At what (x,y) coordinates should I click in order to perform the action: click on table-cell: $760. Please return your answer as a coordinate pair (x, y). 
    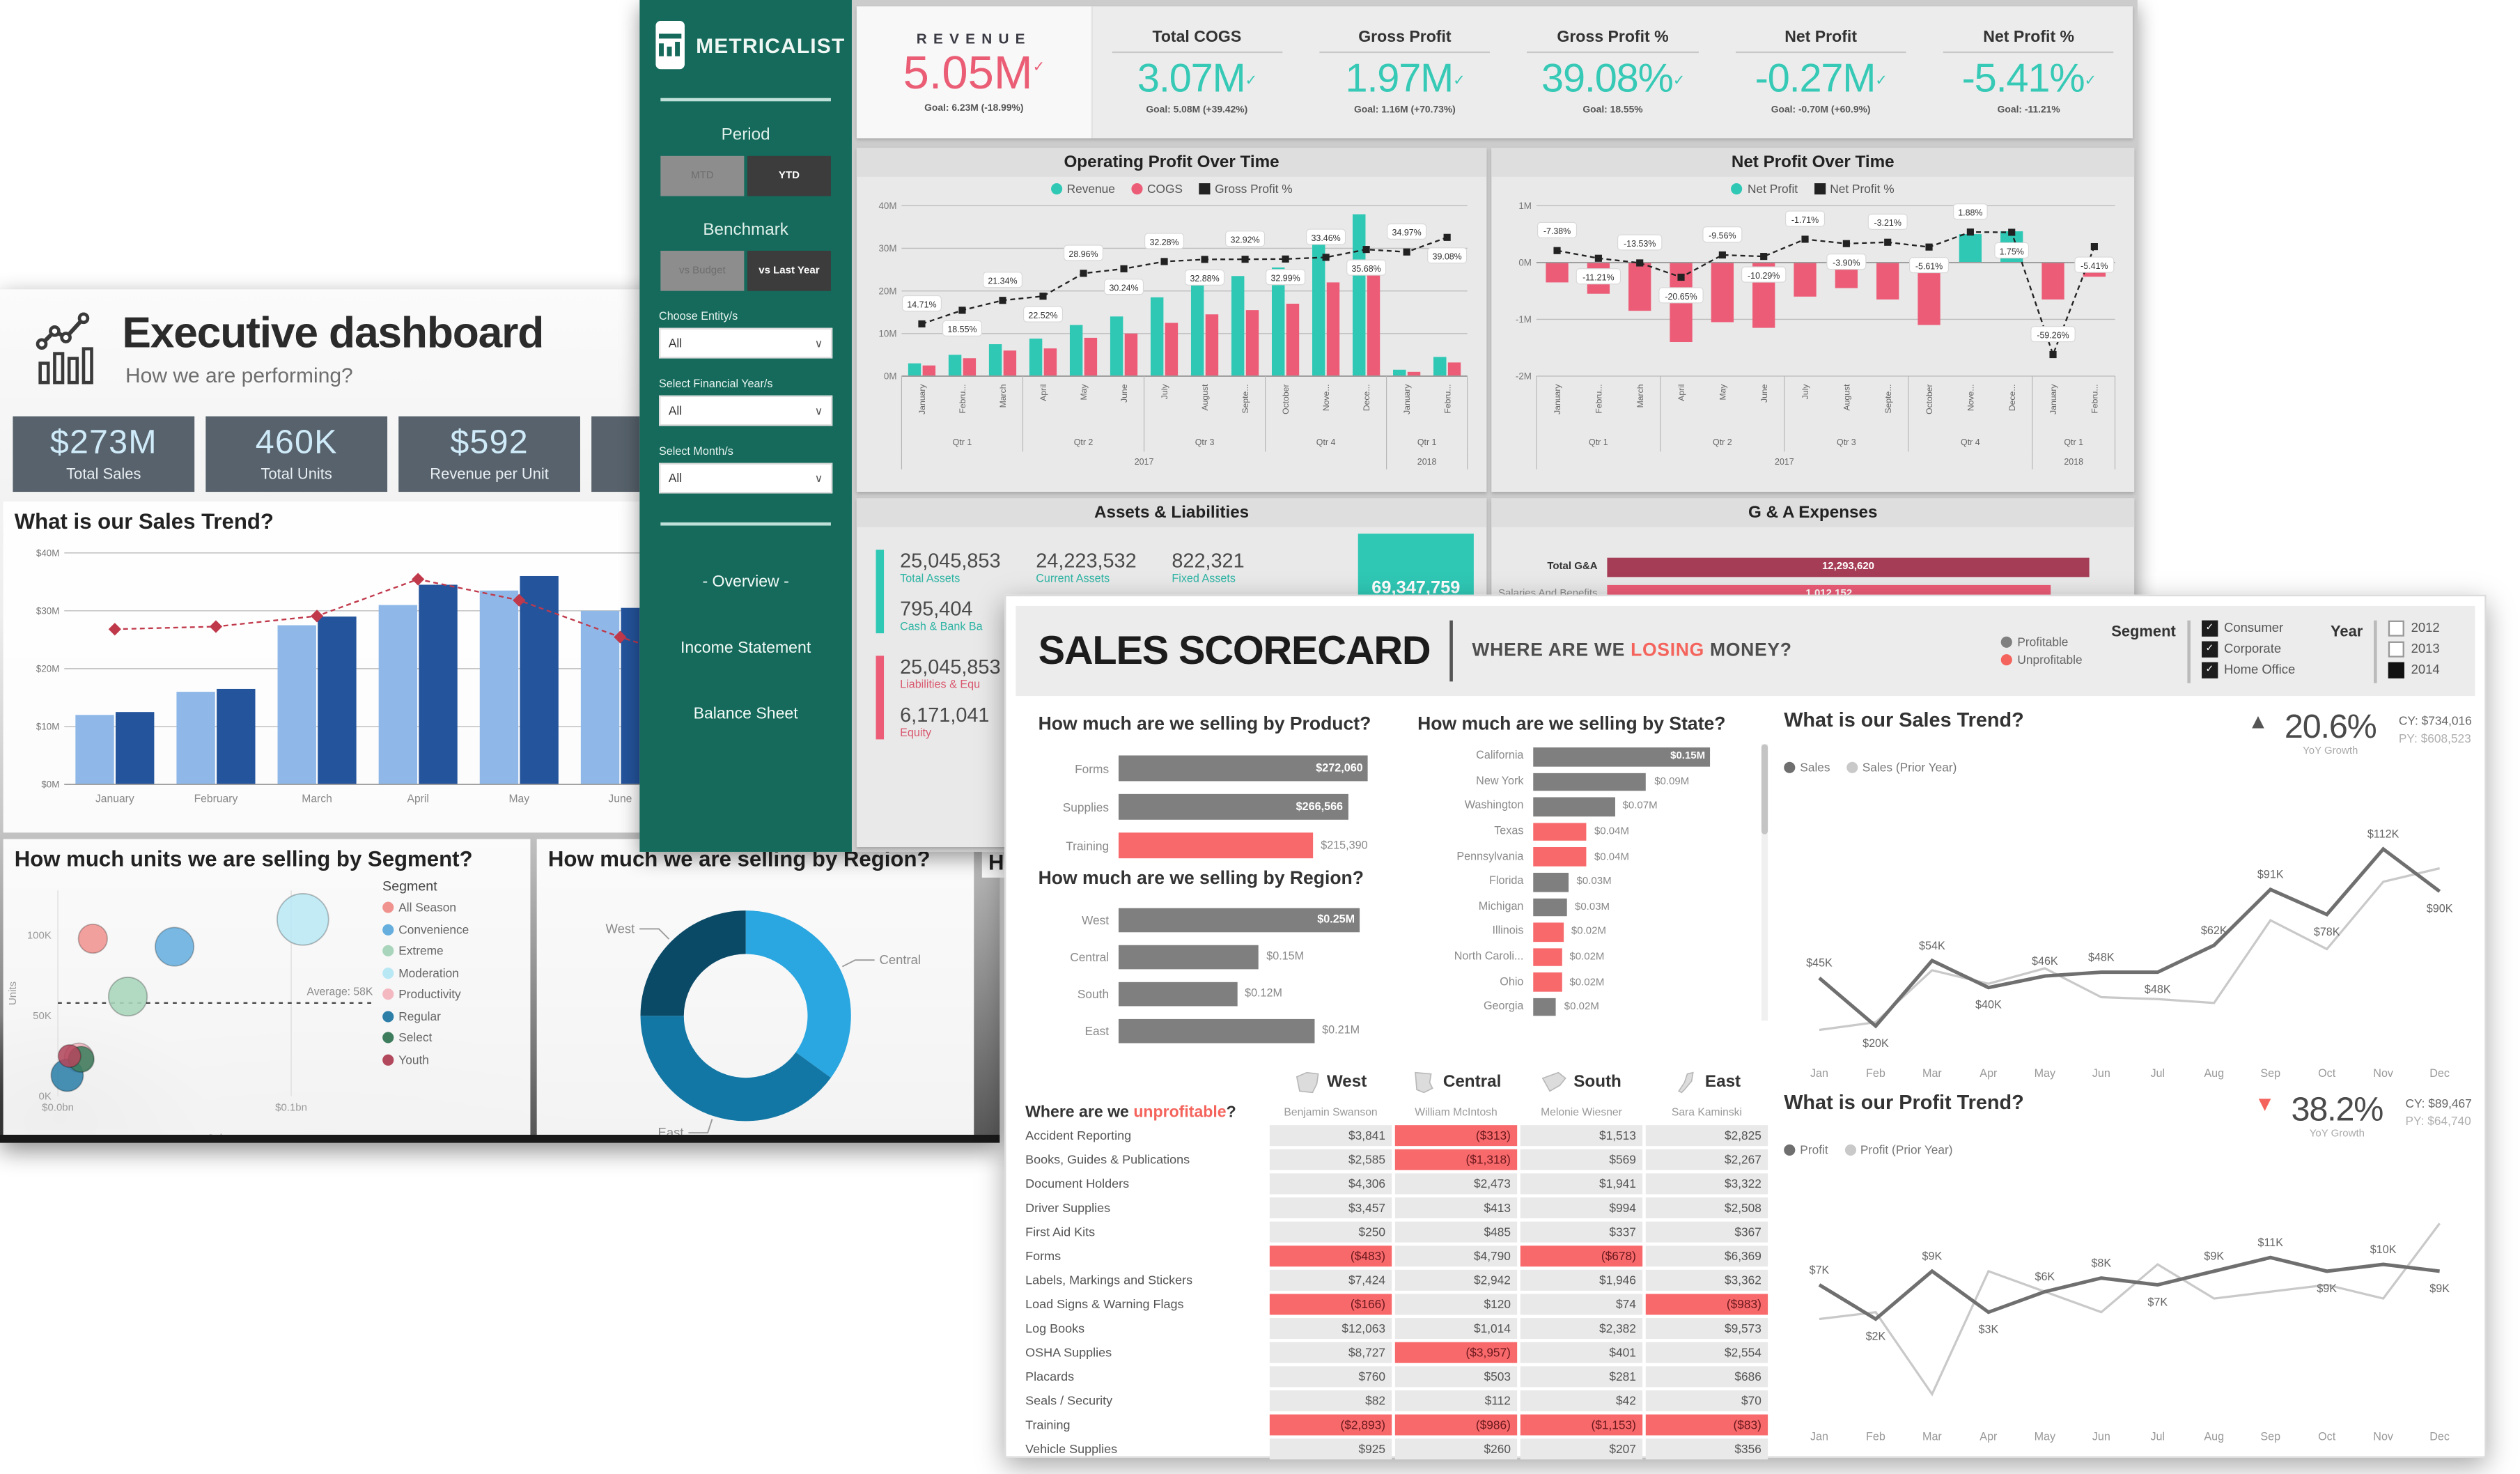
    Looking at the image, I should click on (1330, 1377).